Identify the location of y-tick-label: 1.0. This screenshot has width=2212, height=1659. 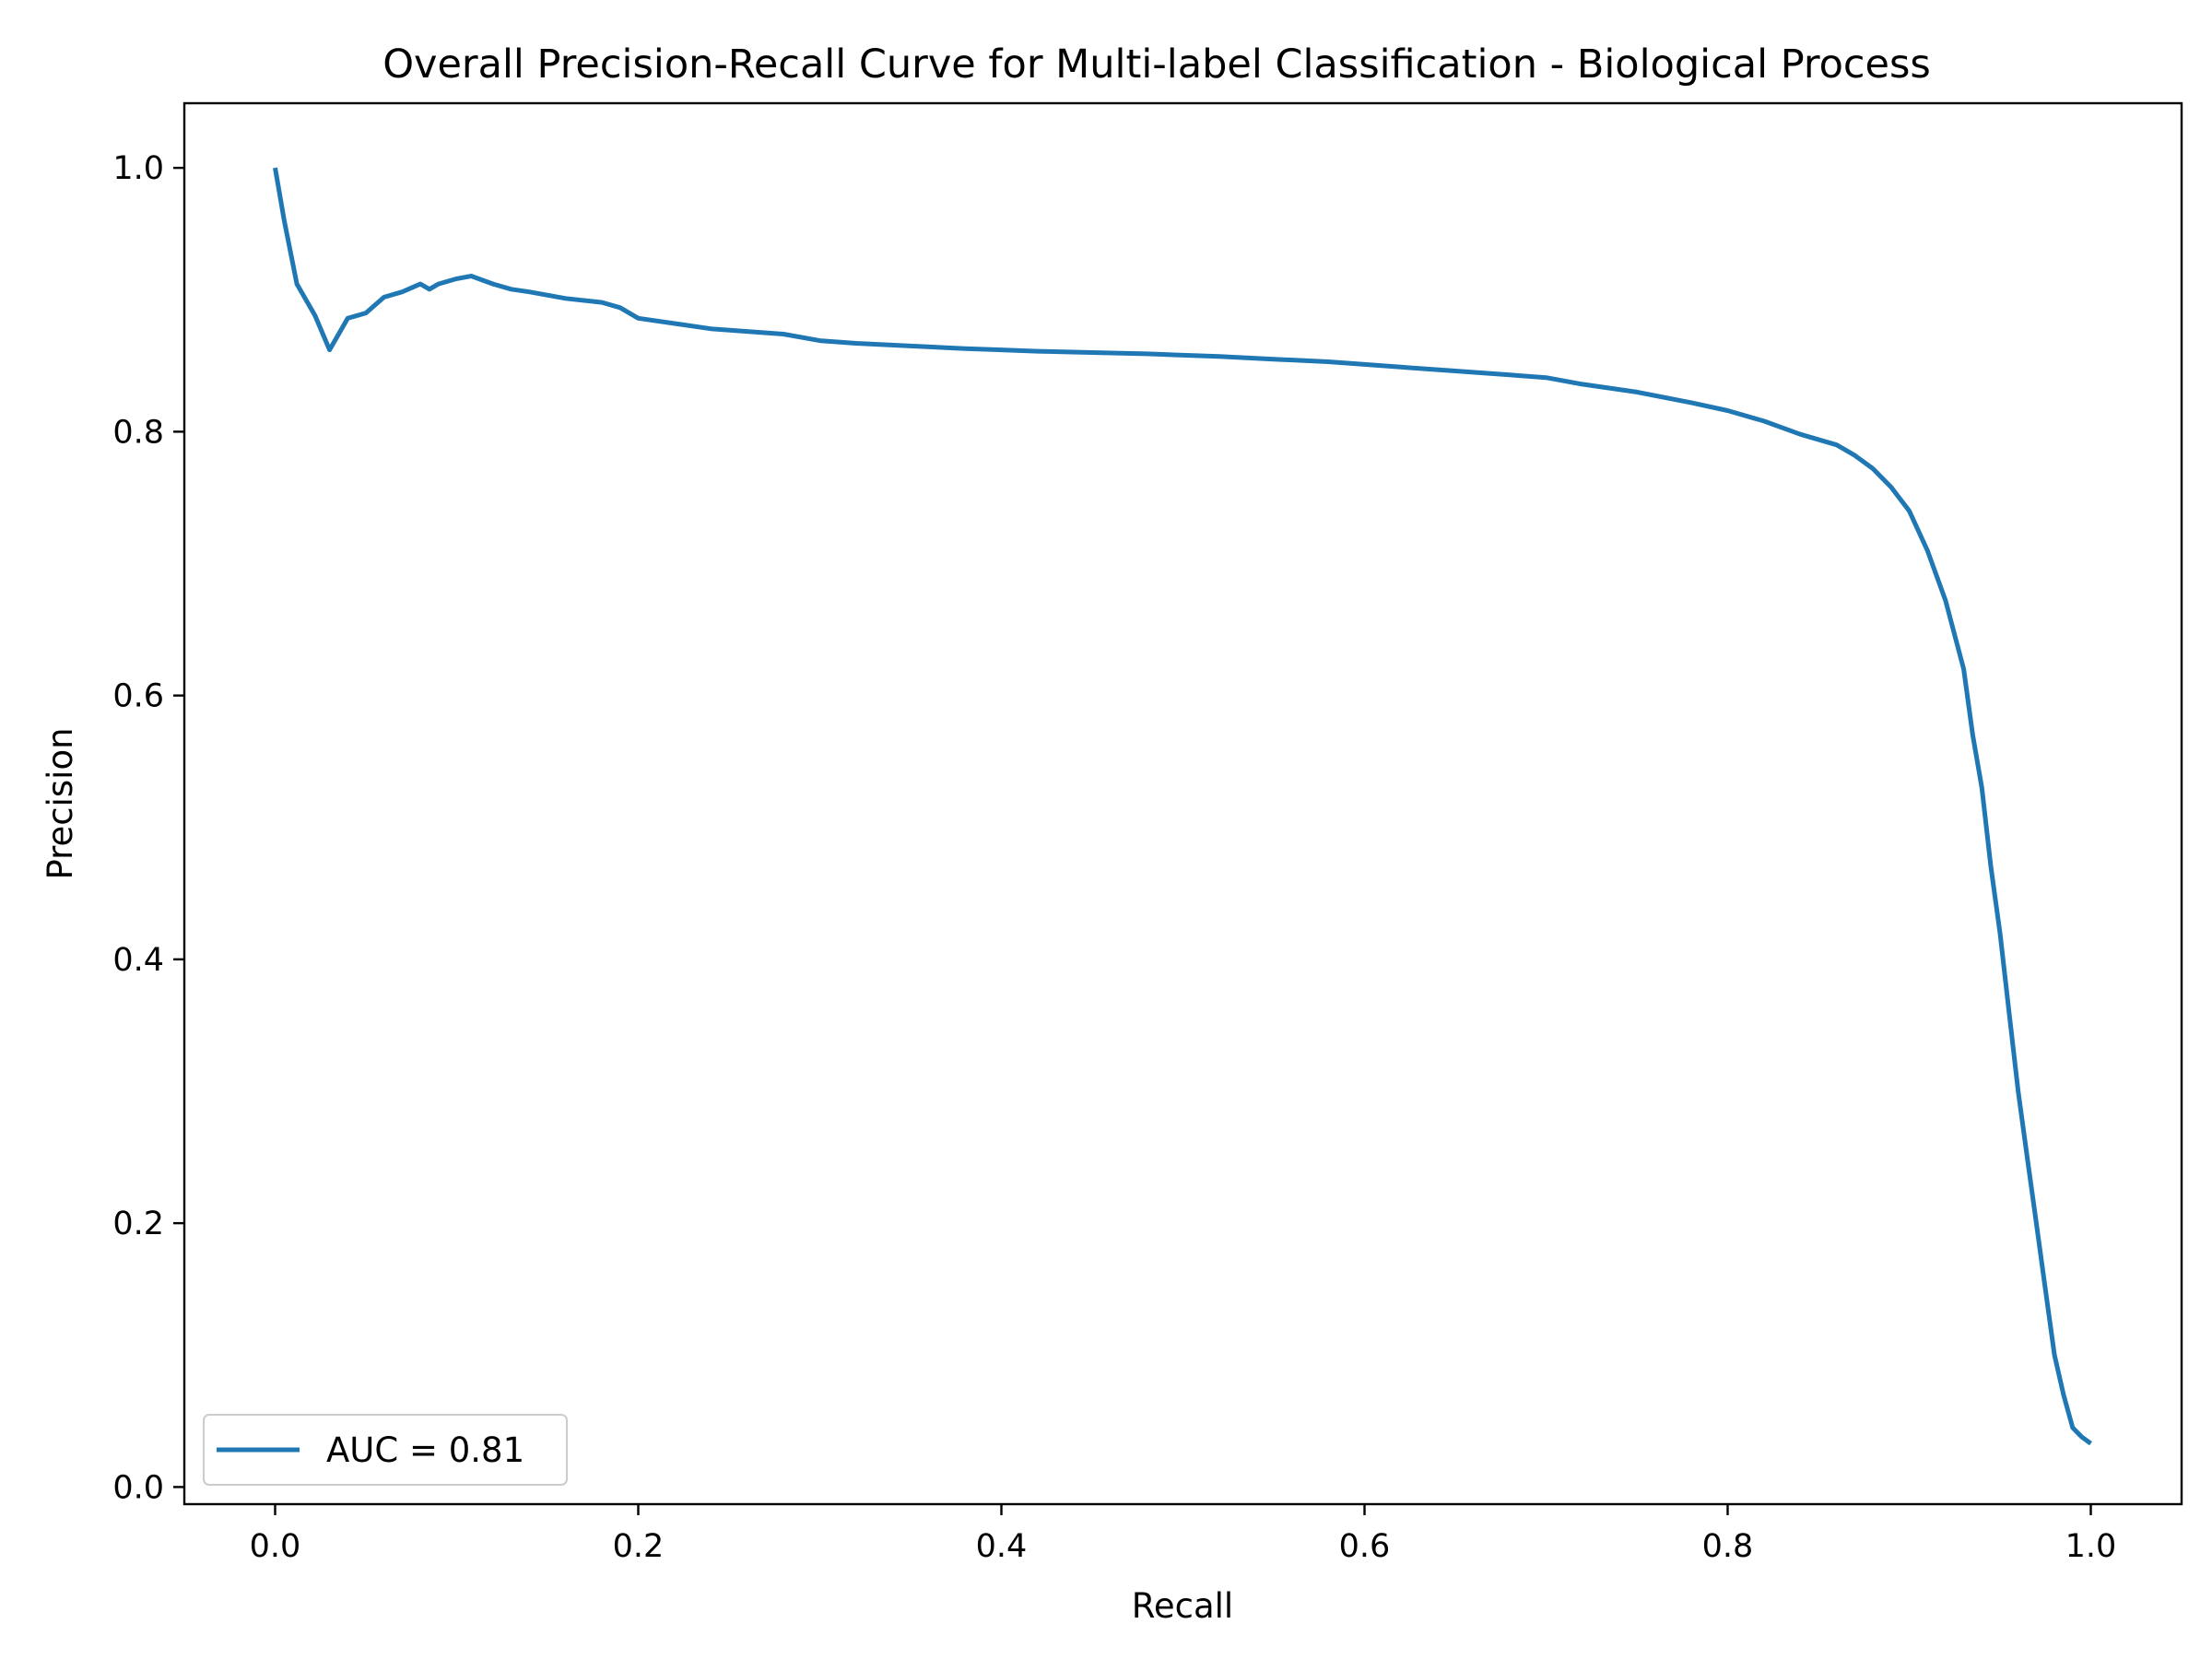
(138, 168).